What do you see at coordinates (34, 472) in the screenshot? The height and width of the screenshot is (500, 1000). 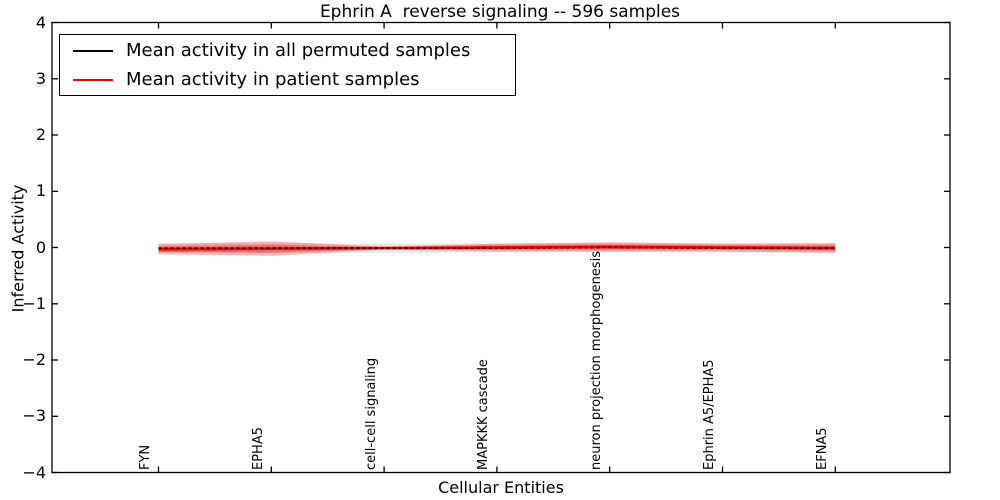 I see `y-tick-label: −4` at bounding box center [34, 472].